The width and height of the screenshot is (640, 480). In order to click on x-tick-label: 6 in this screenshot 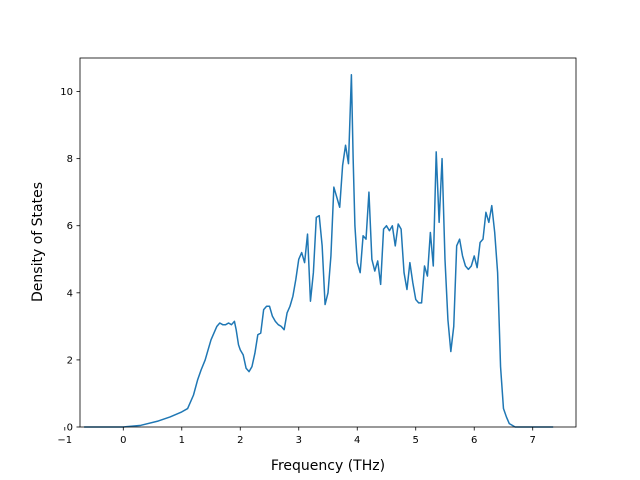, I will do `click(474, 440)`.